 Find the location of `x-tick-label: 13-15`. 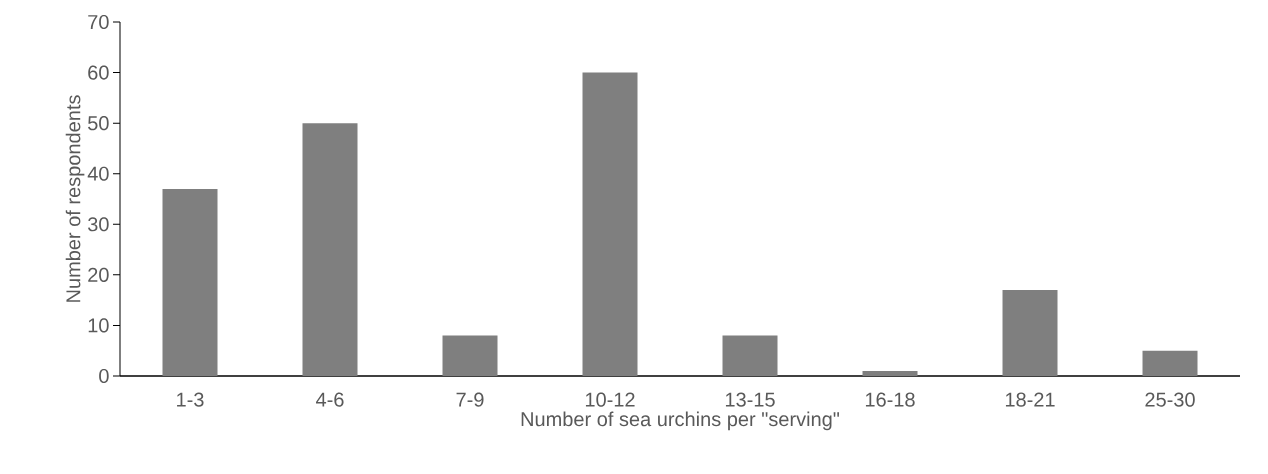

x-tick-label: 13-15 is located at coordinates (750, 399).